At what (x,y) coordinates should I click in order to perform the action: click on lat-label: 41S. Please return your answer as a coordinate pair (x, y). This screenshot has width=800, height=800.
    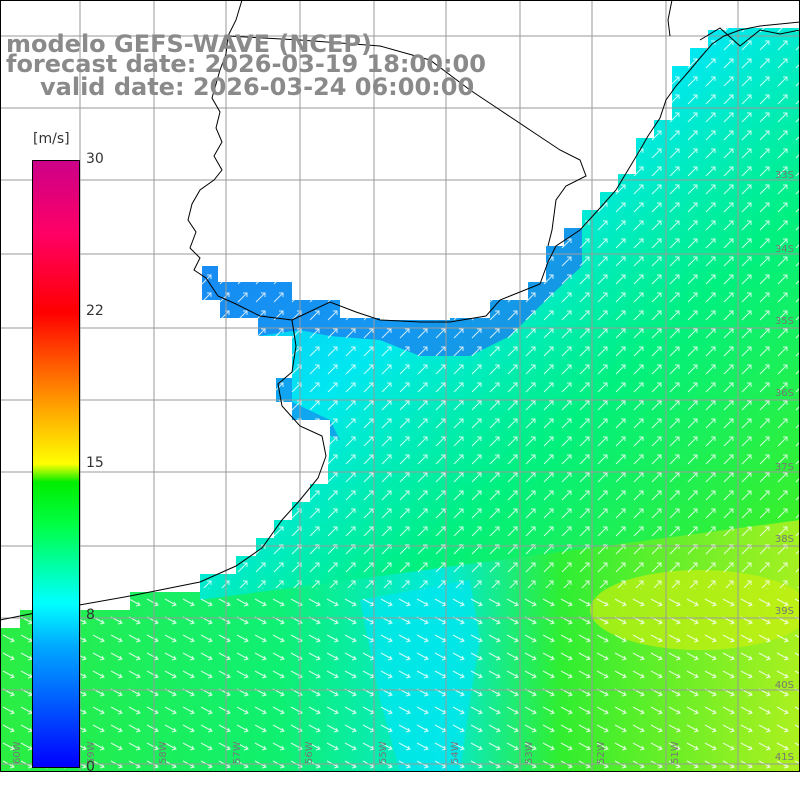
    Looking at the image, I should click on (784, 757).